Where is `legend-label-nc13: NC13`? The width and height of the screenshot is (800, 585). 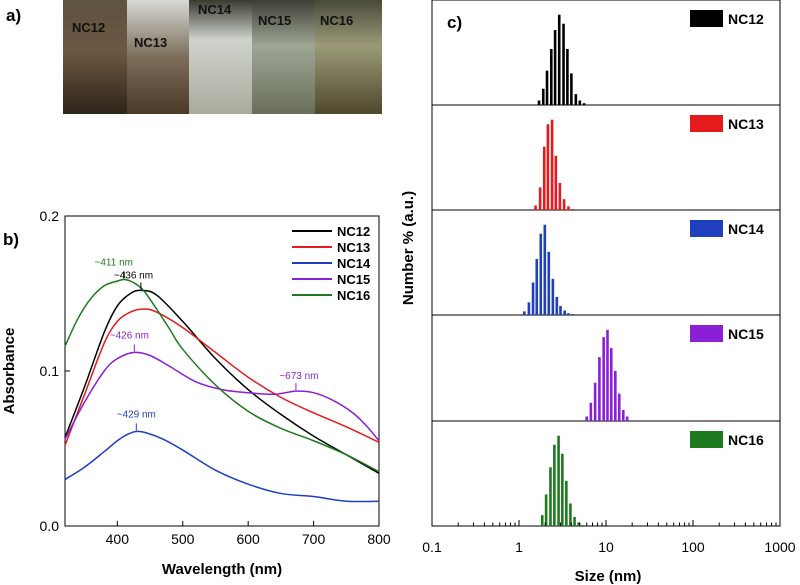
legend-label-nc13: NC13 is located at coordinates (353, 247).